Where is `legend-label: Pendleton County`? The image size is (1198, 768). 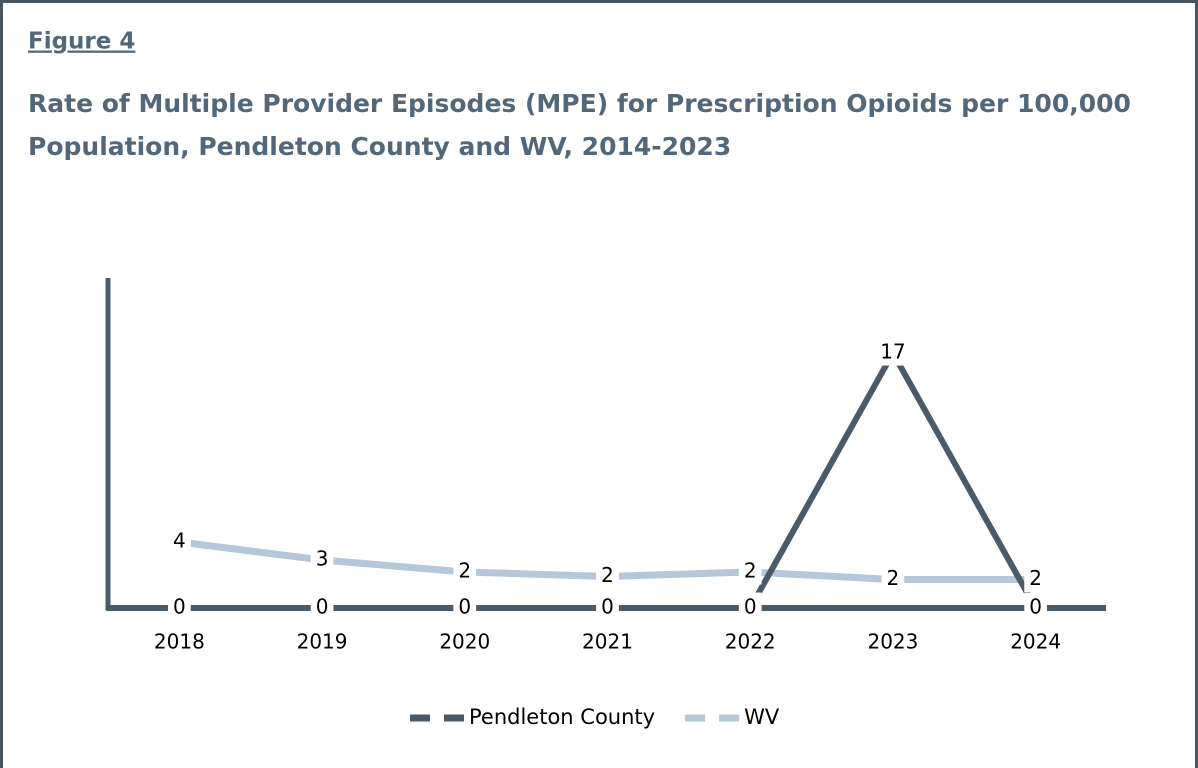 legend-label: Pendleton County is located at coordinates (562, 717).